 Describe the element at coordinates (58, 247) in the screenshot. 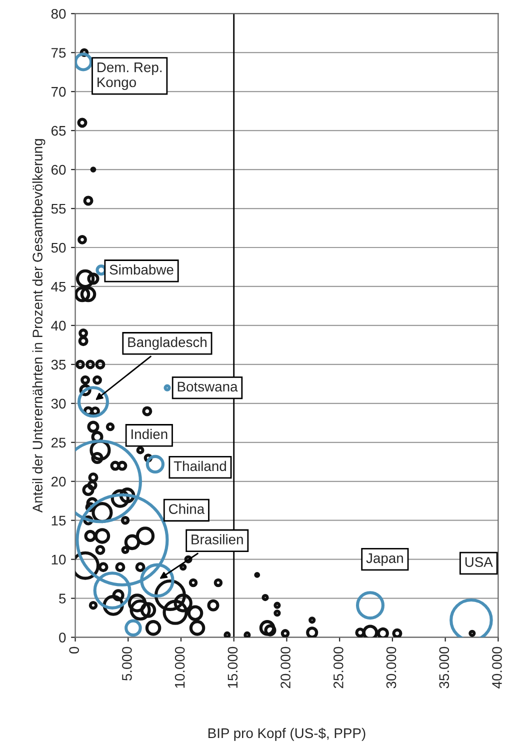

I see `y-tick-label: 50` at that location.